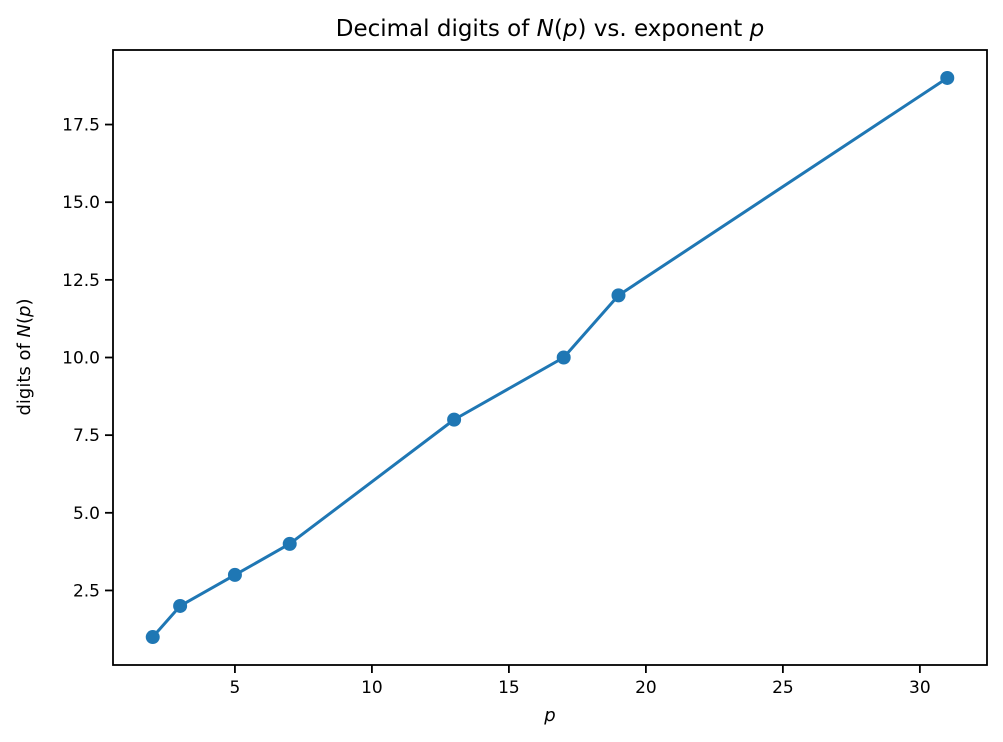 The width and height of the screenshot is (1003, 742). Describe the element at coordinates (86, 436) in the screenshot. I see `y-tick-label: 7.5` at that location.